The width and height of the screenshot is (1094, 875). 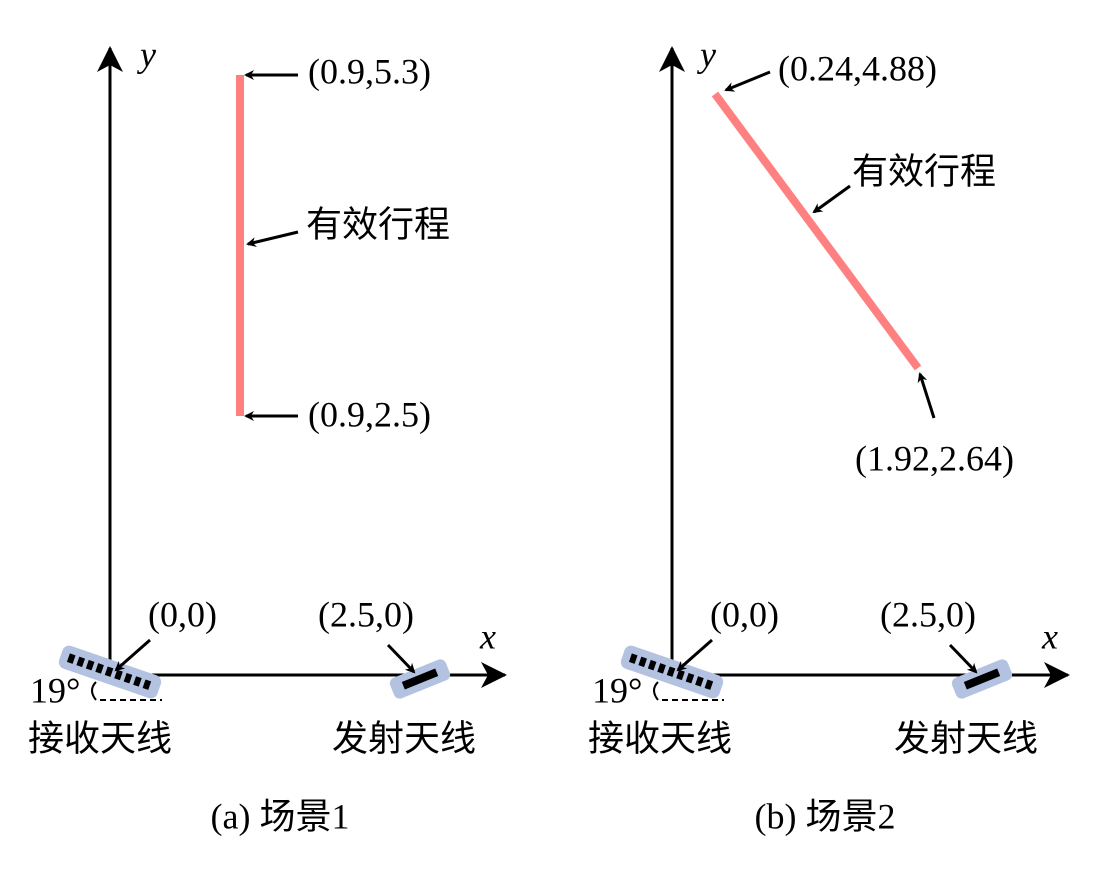 What do you see at coordinates (825, 816) in the screenshot?
I see `caption: (b) 场景2` at bounding box center [825, 816].